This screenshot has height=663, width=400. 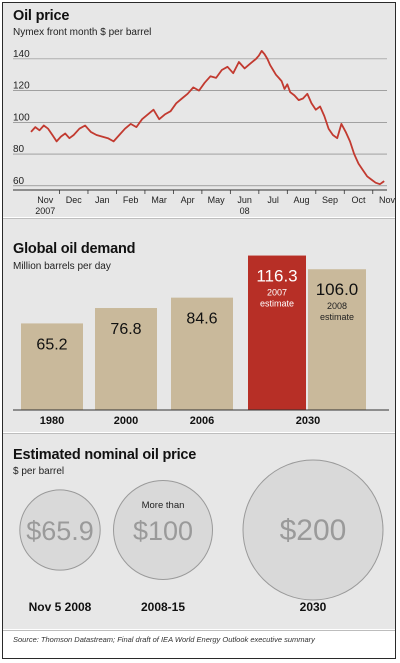 What do you see at coordinates (19, 181) in the screenshot?
I see `y-tick-label: 60` at bounding box center [19, 181].